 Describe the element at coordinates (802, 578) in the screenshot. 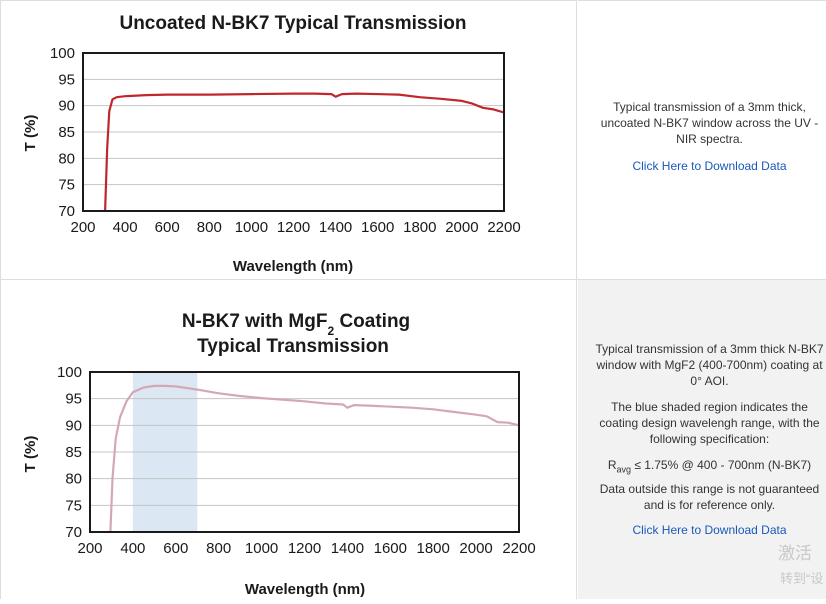

I see `watermark-line-2: 转到“设` at that location.